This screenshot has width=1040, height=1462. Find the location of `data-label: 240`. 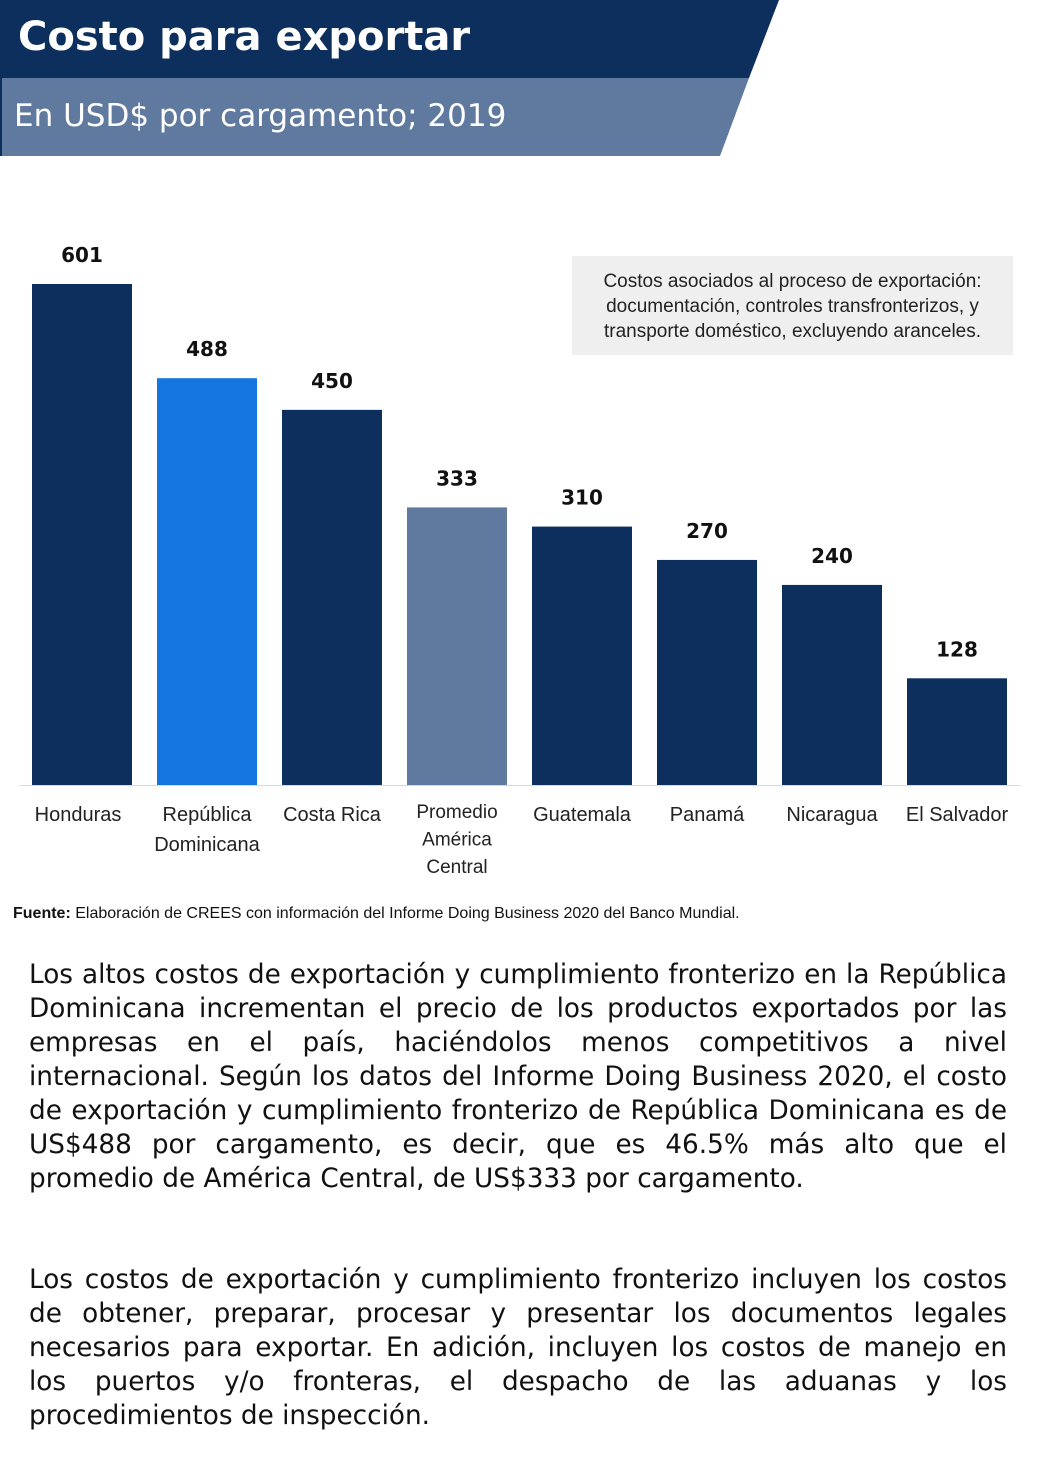

data-label: 240 is located at coordinates (832, 556).